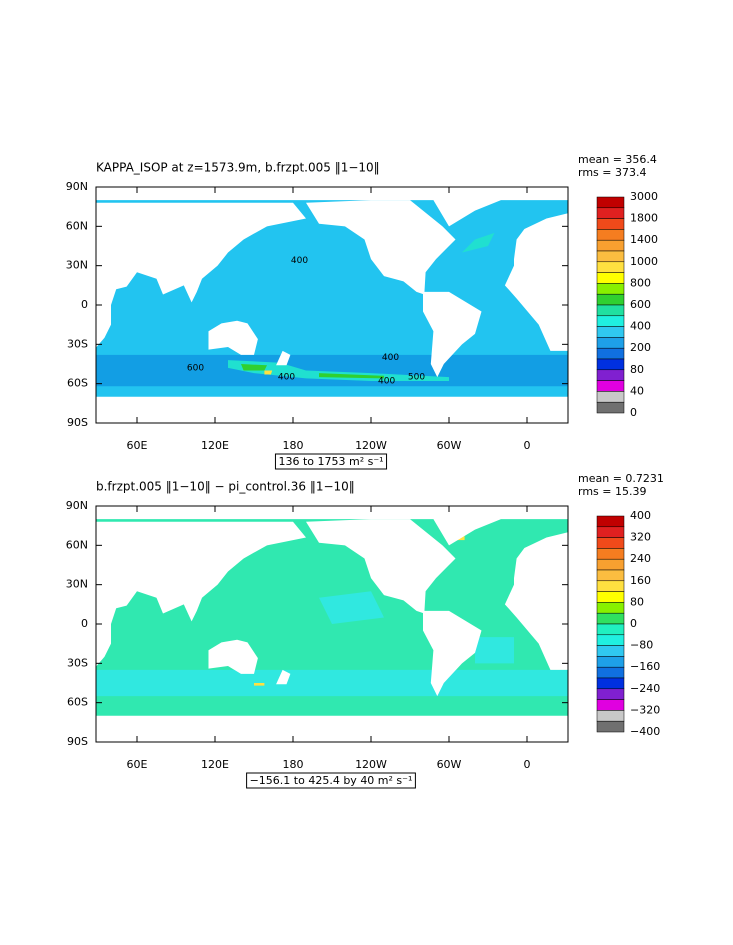 The width and height of the screenshot is (733, 945). I want to click on colorbar-label: 400, so click(640, 515).